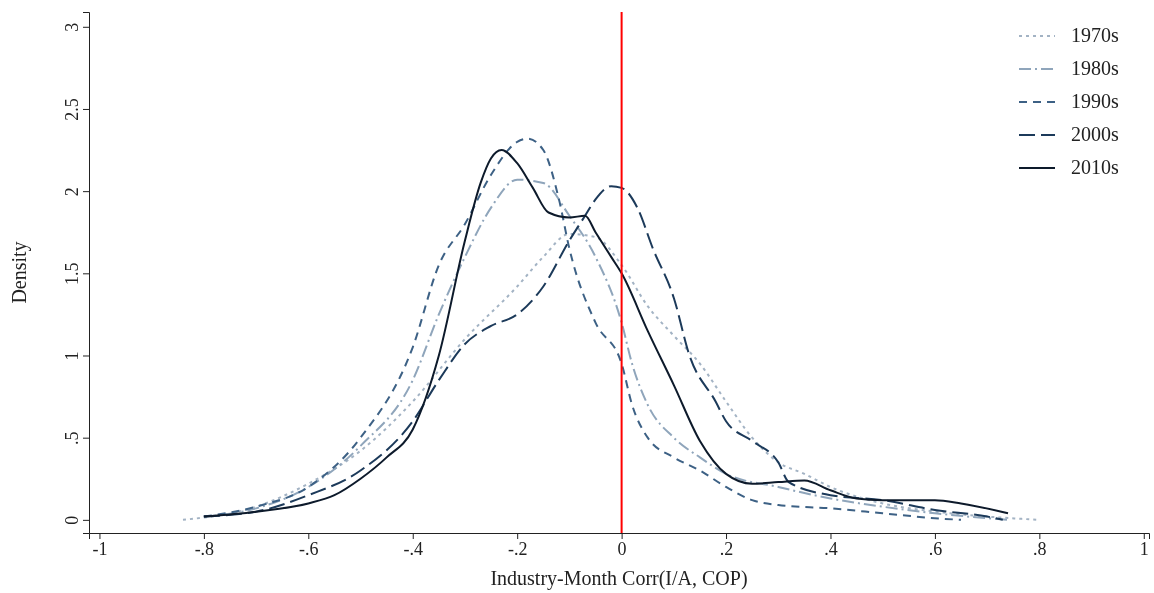 The image size is (1154, 593). I want to click on x-tick-label: .2, so click(726, 548).